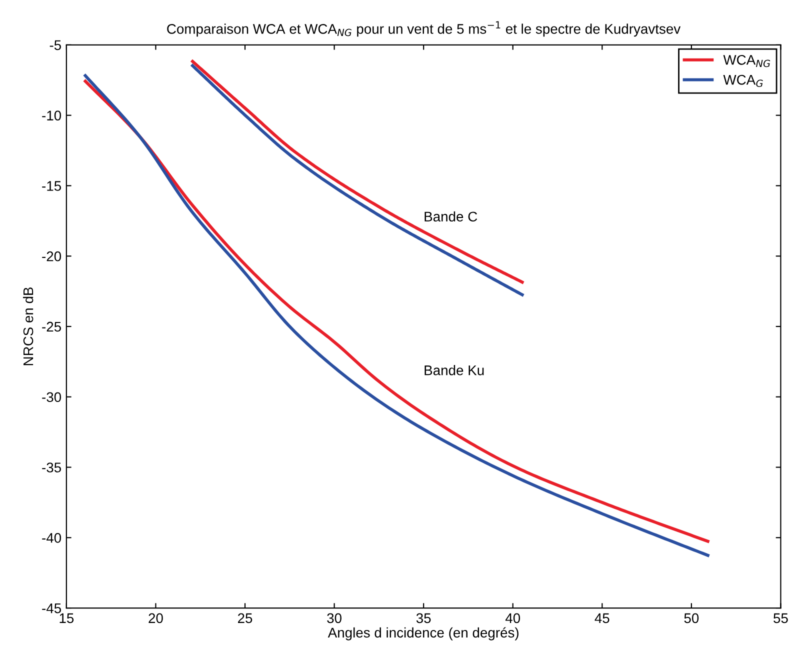 This screenshot has height=651, width=791. Describe the element at coordinates (245, 618) in the screenshot. I see `x-tick-label: 25` at that location.